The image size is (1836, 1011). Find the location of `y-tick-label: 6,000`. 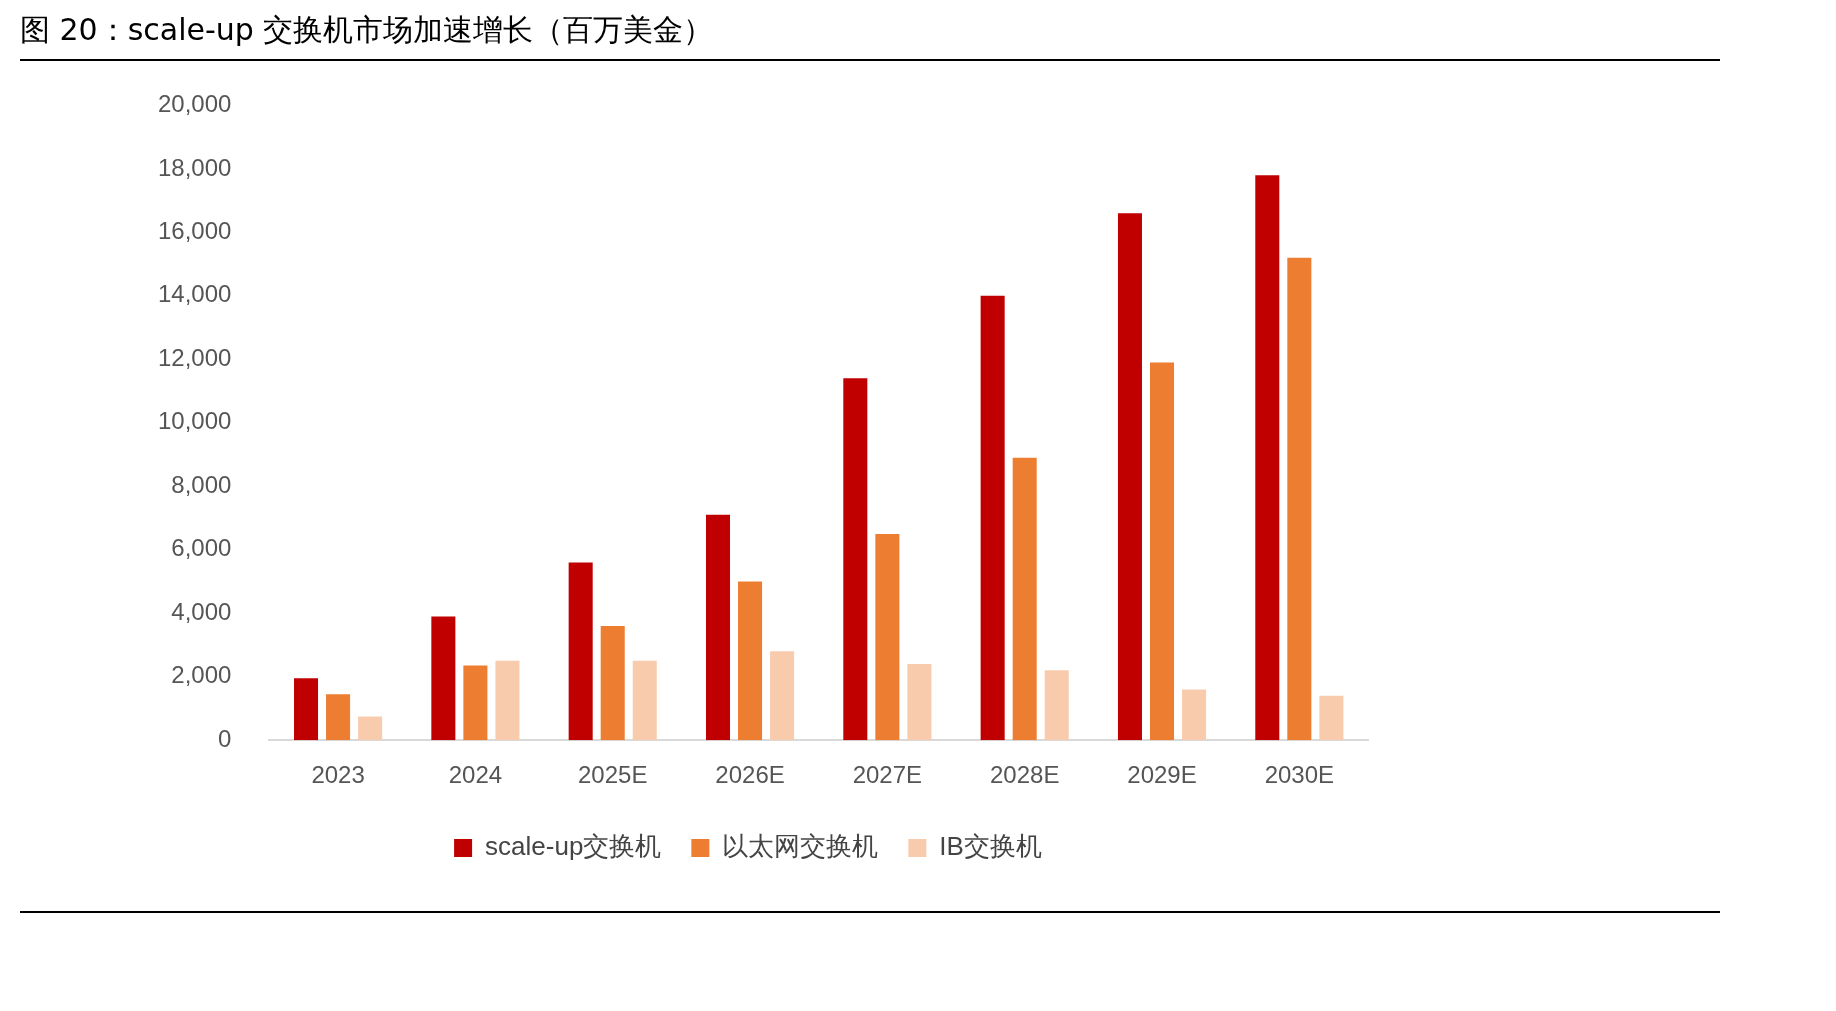

y-tick-label: 6,000 is located at coordinates (201, 548).